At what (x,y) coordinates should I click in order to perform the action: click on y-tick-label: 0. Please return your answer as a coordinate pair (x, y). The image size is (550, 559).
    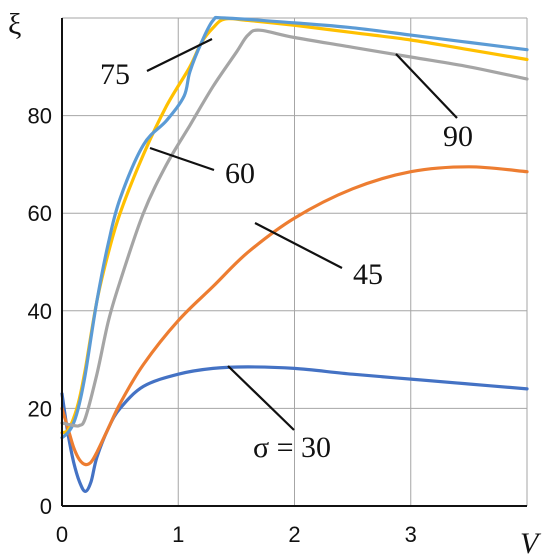
    Looking at the image, I should click on (46, 506).